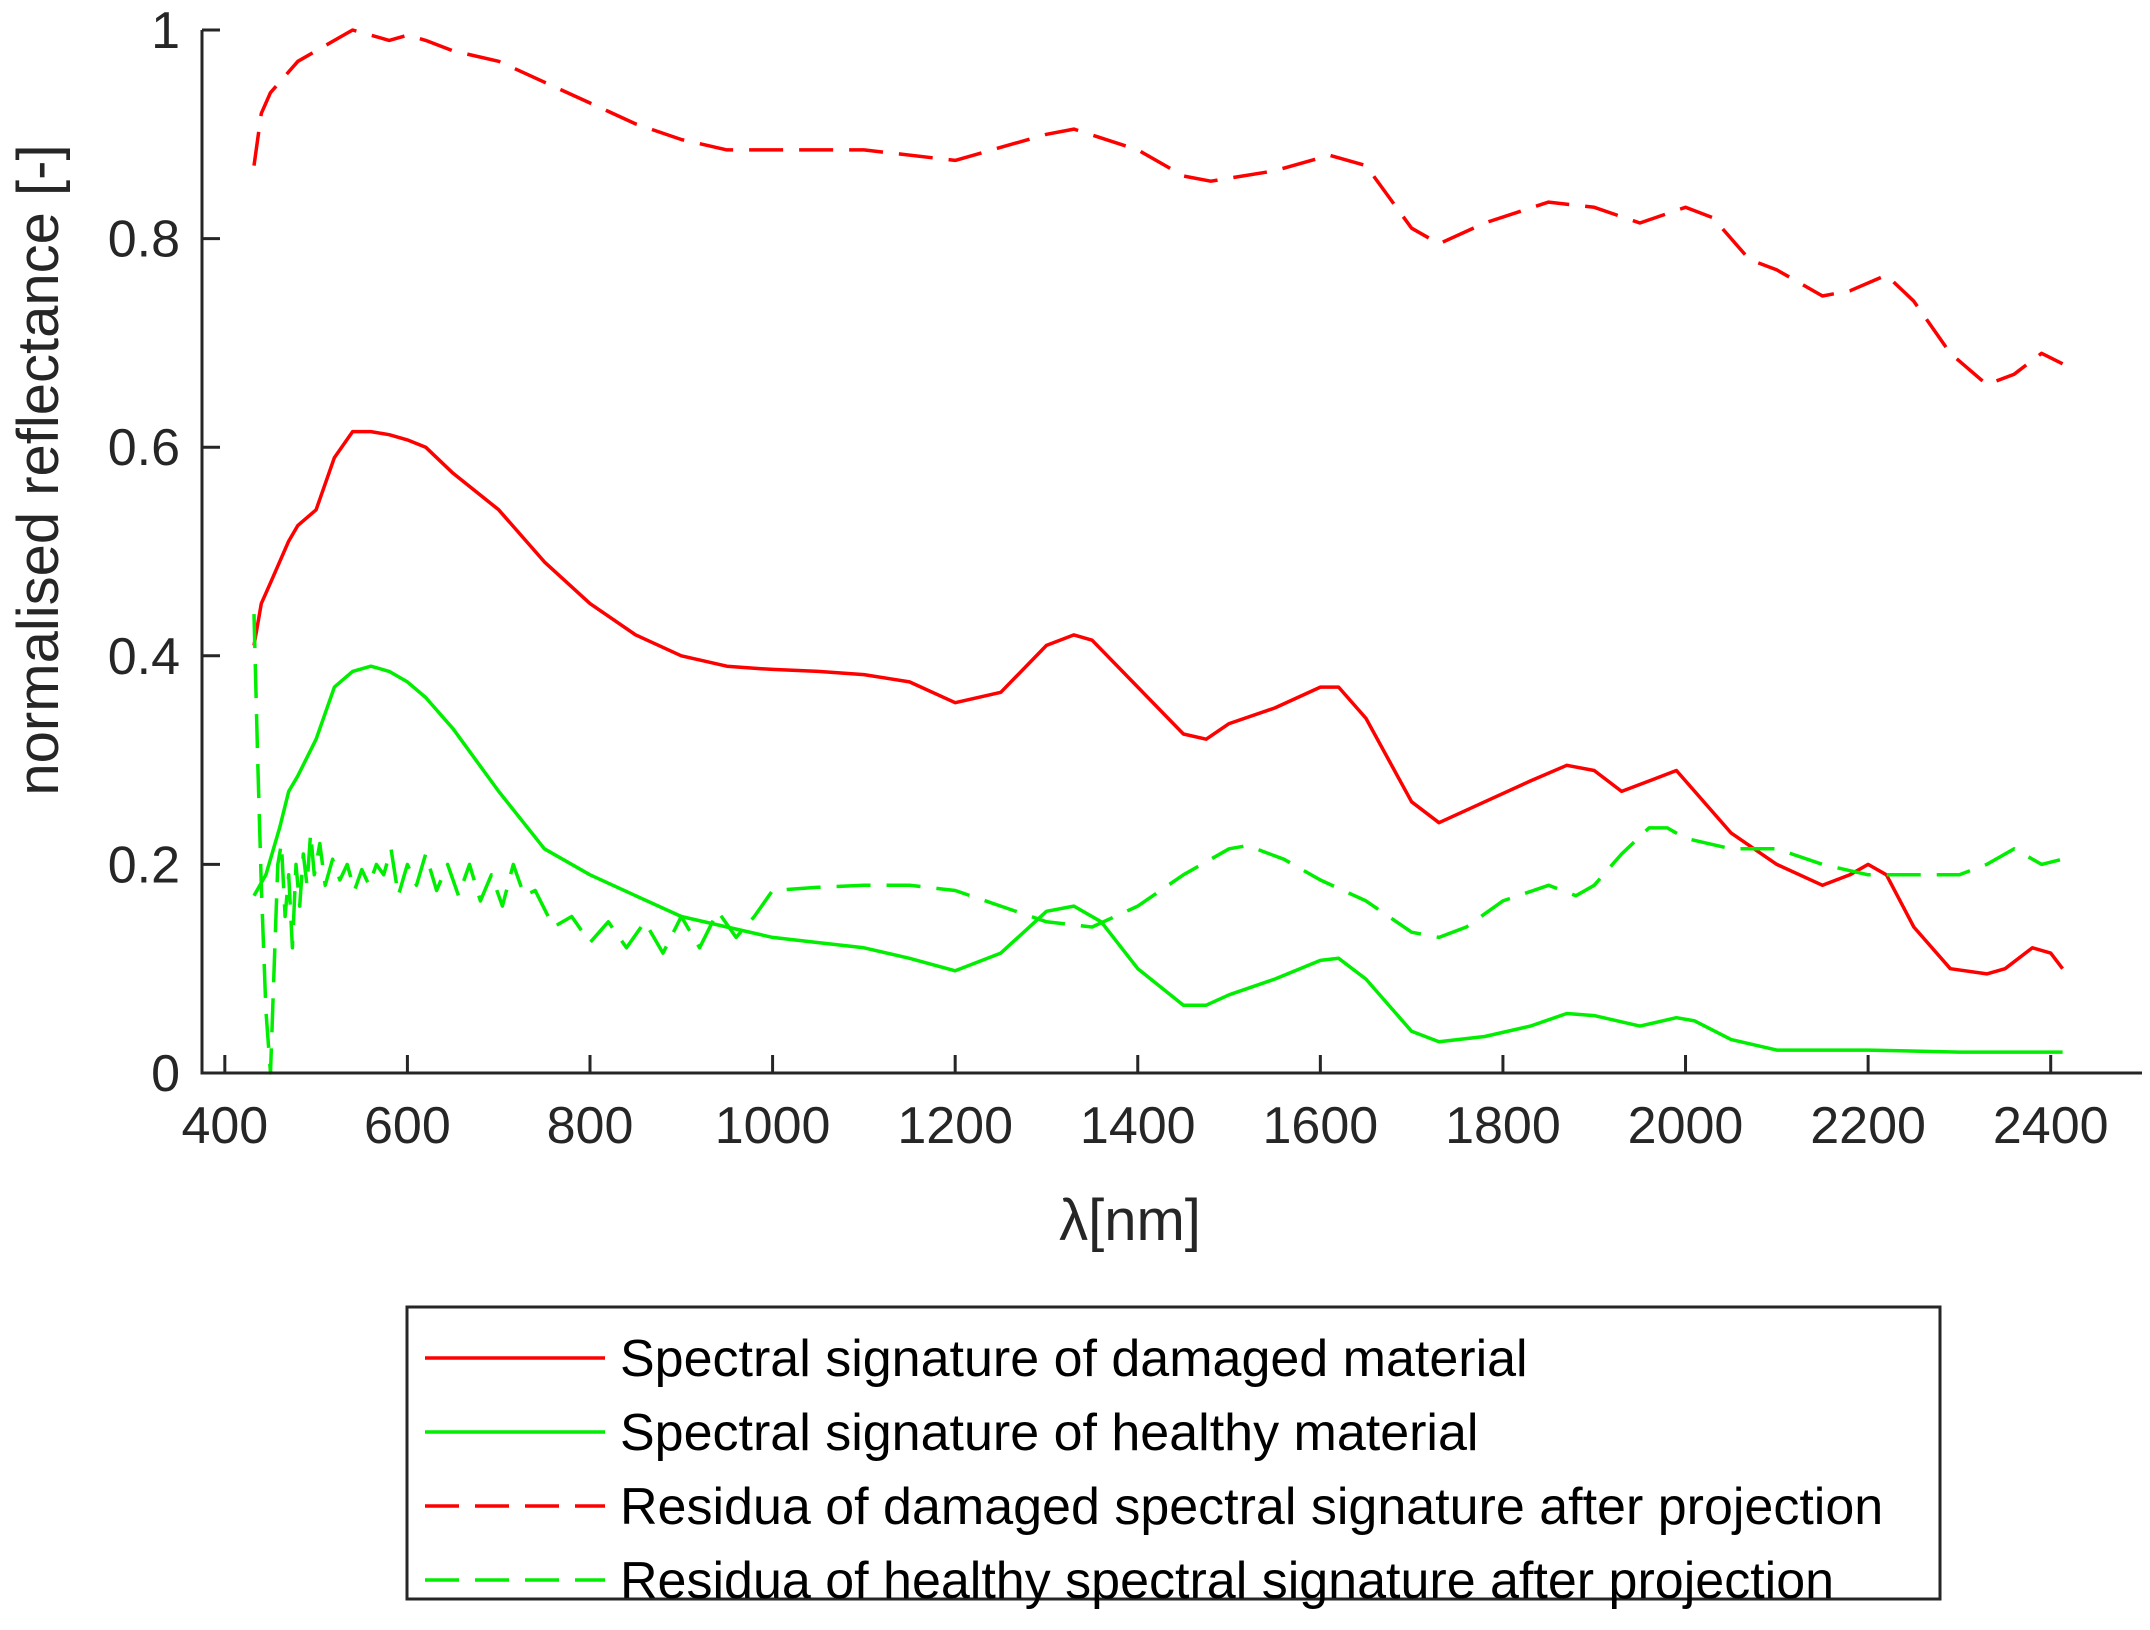 This screenshot has height=1630, width=2150. What do you see at coordinates (590, 1126) in the screenshot?
I see `x-tick-label: 800` at bounding box center [590, 1126].